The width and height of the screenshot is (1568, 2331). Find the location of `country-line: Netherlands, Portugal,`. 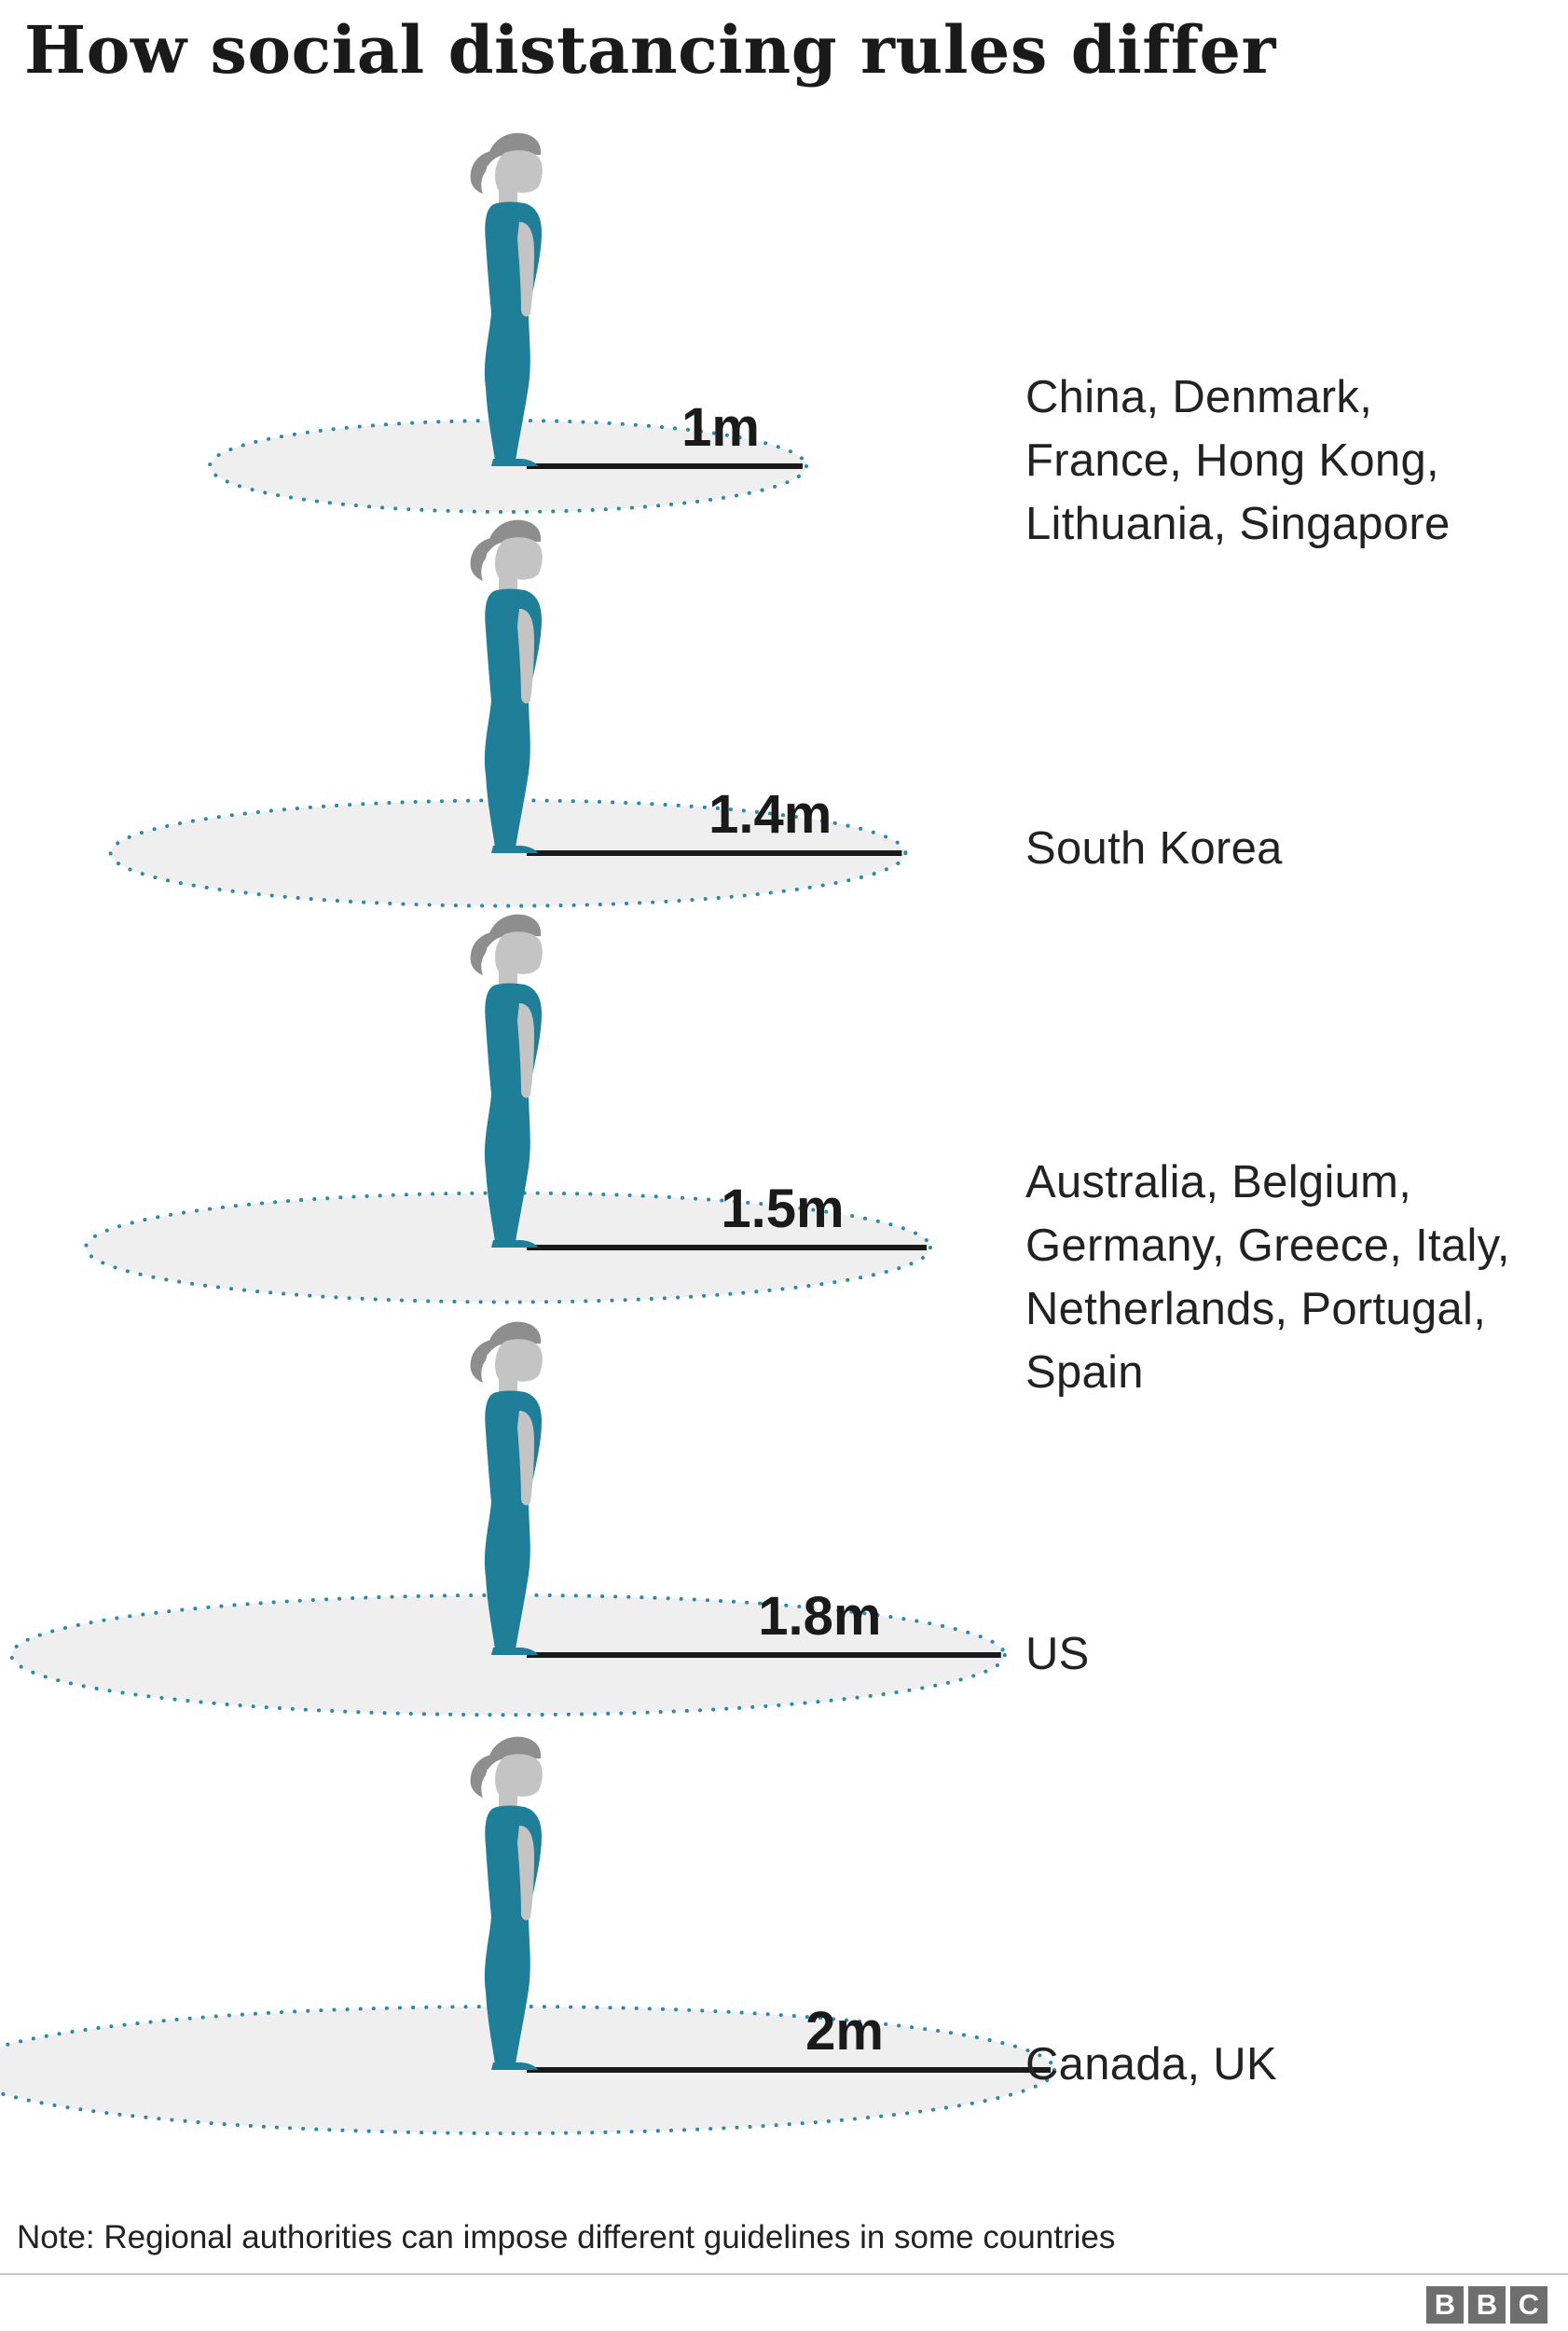

country-line: Netherlands, Portugal, is located at coordinates (1256, 1309).